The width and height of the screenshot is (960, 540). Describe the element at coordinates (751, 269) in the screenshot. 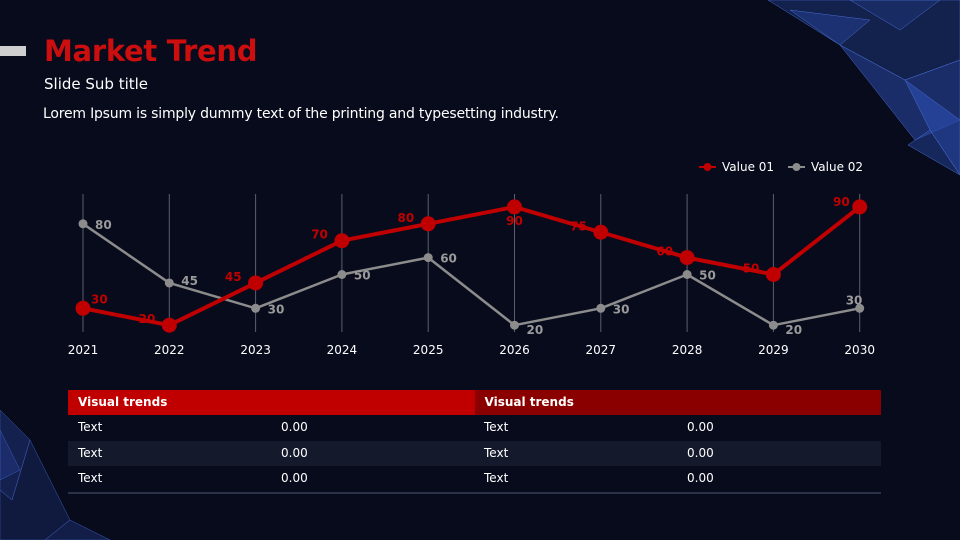

I see `series-1-data-label: 50` at that location.